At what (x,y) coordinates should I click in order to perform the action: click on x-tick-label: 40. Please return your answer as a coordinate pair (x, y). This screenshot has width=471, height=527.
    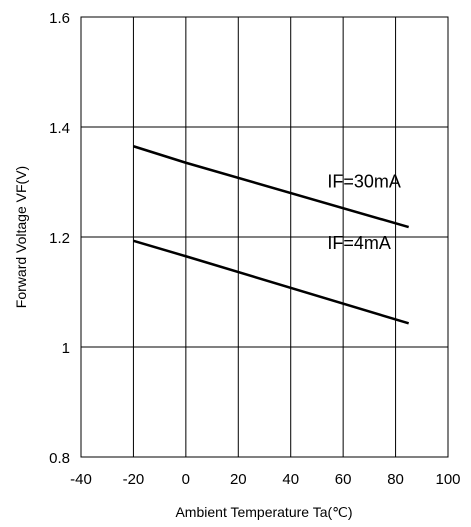
    Looking at the image, I should click on (290, 479).